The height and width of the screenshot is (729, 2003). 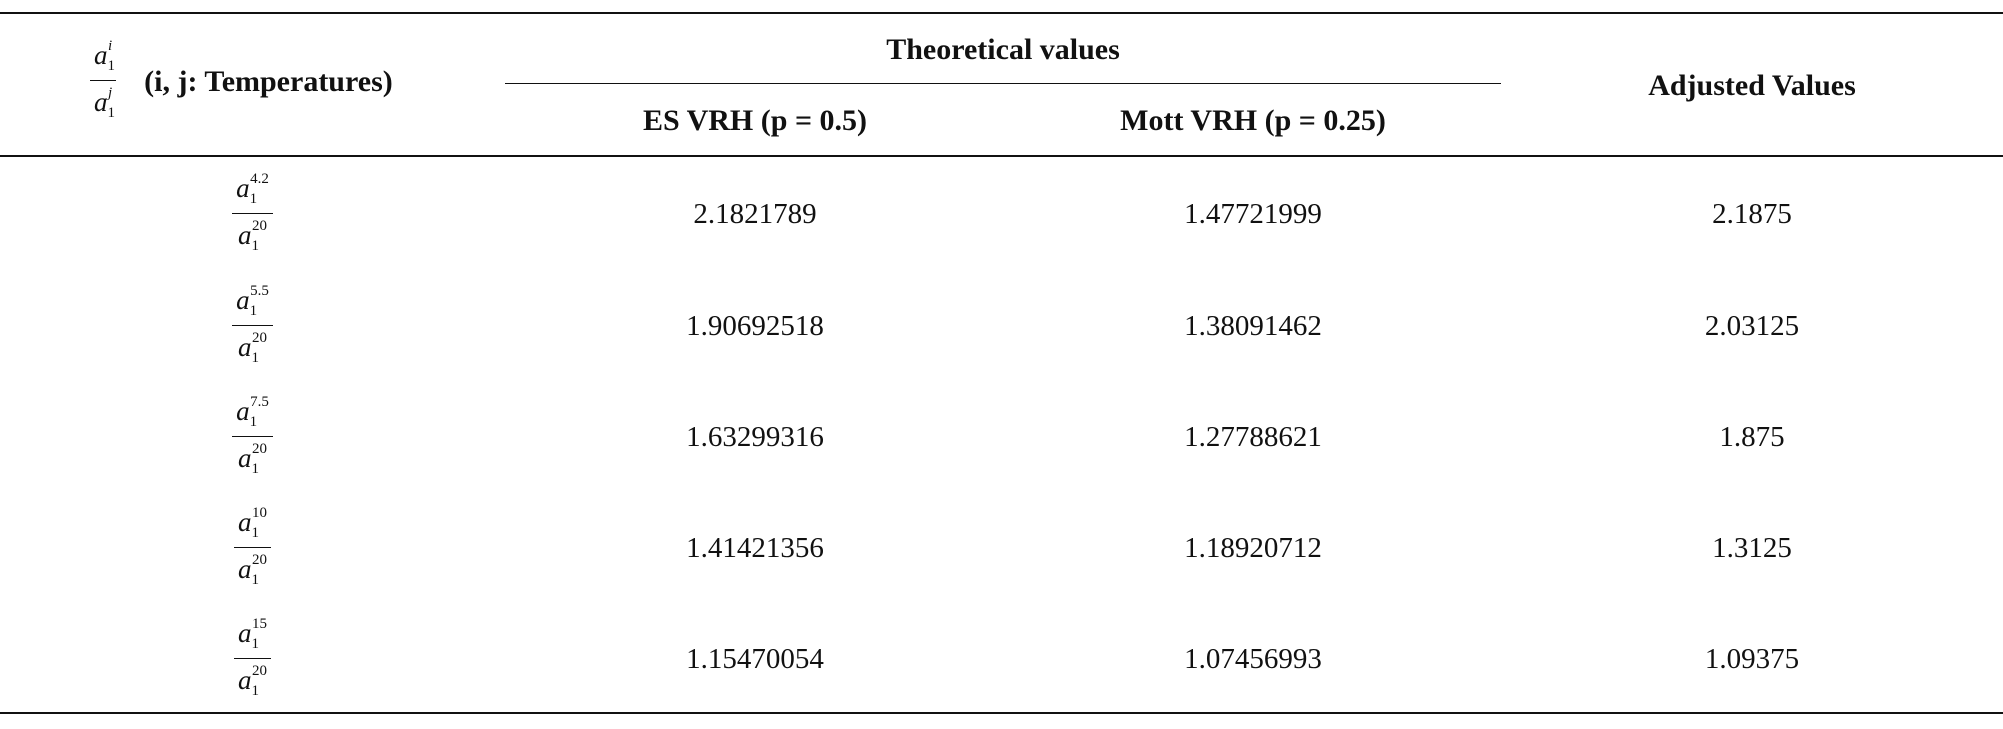 I want to click on adjusted-value: 1.875, so click(x=1752, y=436).